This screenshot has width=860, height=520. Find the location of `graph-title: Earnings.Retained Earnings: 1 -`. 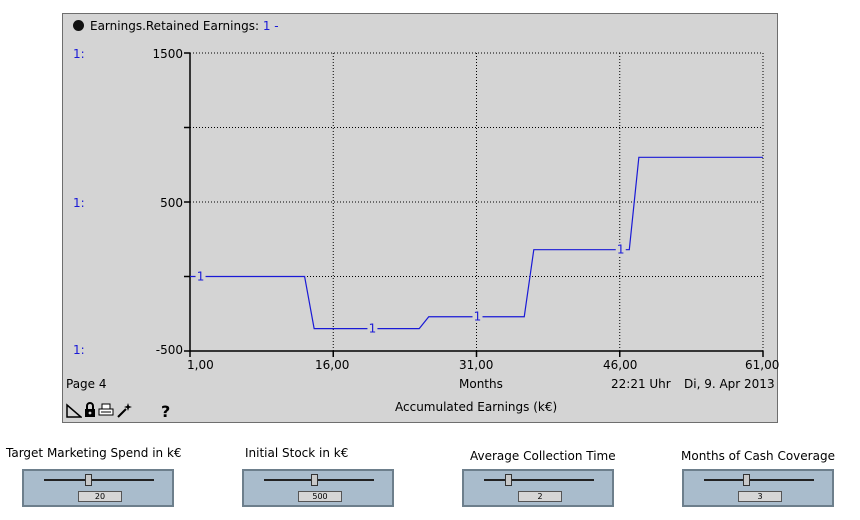

graph-title: Earnings.Retained Earnings: 1 - is located at coordinates (176, 26).